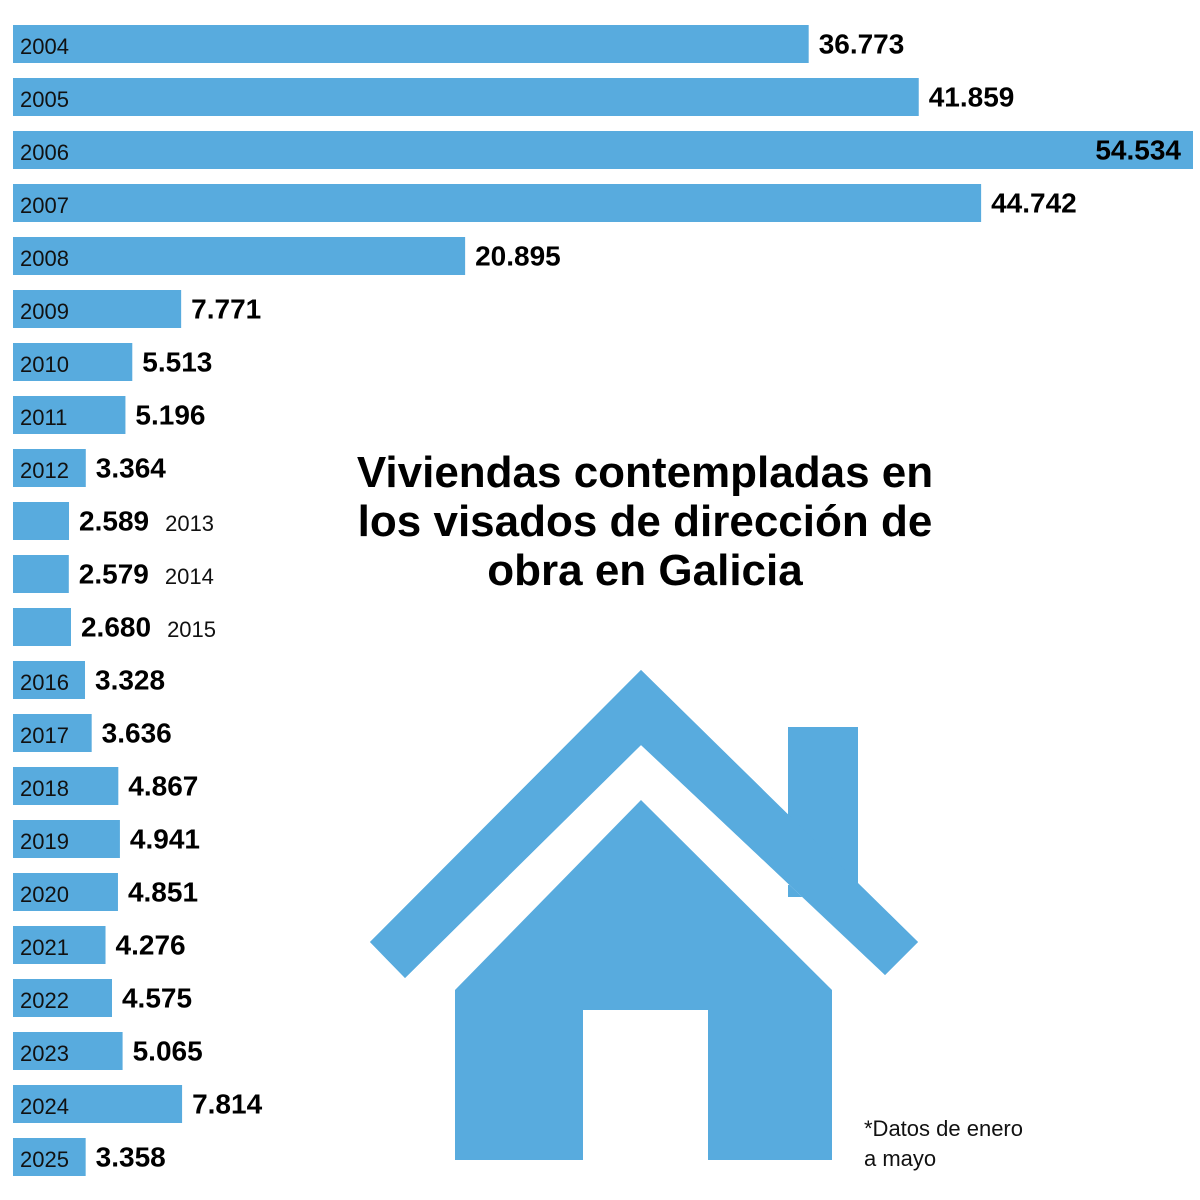  Describe the element at coordinates (44, 311) in the screenshot. I see `category-label: 2009` at that location.